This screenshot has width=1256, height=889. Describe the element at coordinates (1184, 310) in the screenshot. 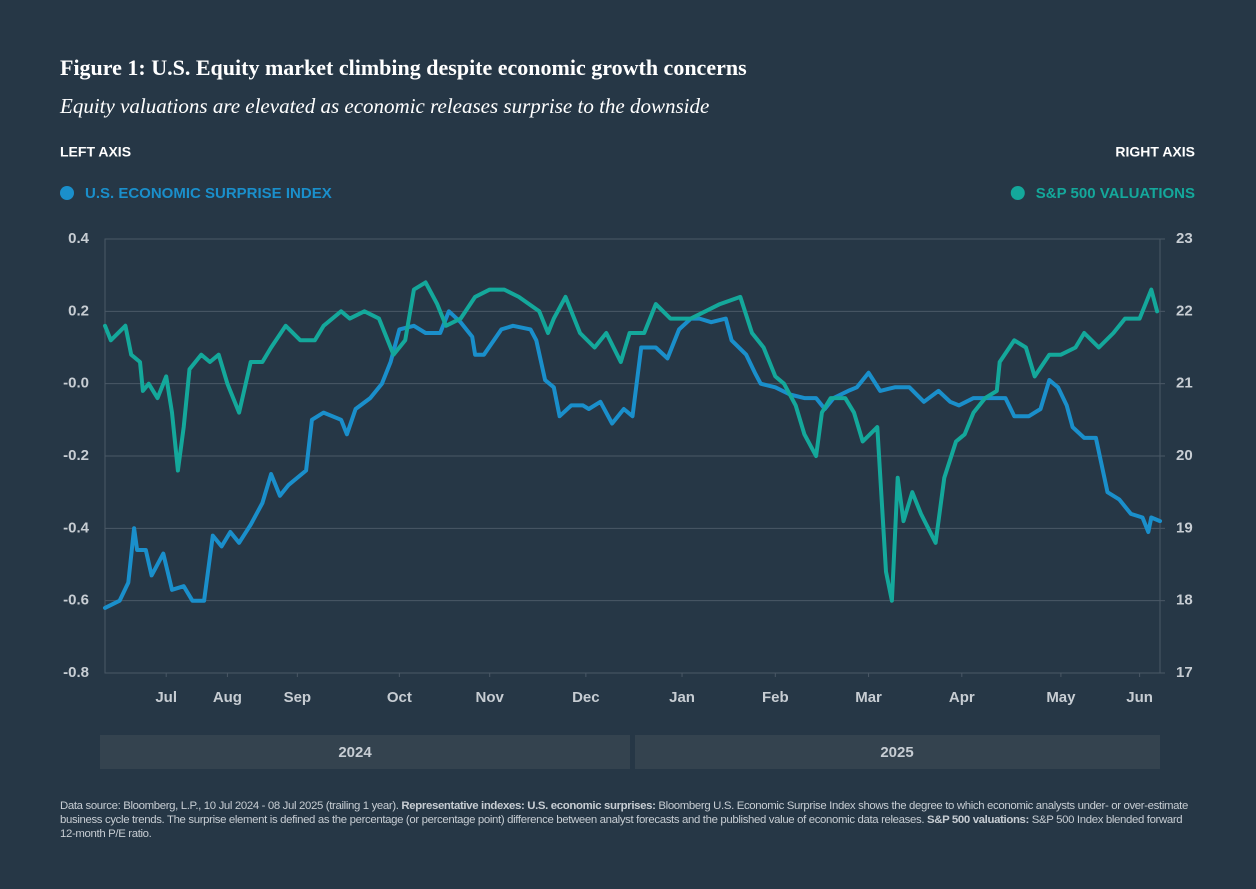

I see `y2-tick-label: 22` at that location.